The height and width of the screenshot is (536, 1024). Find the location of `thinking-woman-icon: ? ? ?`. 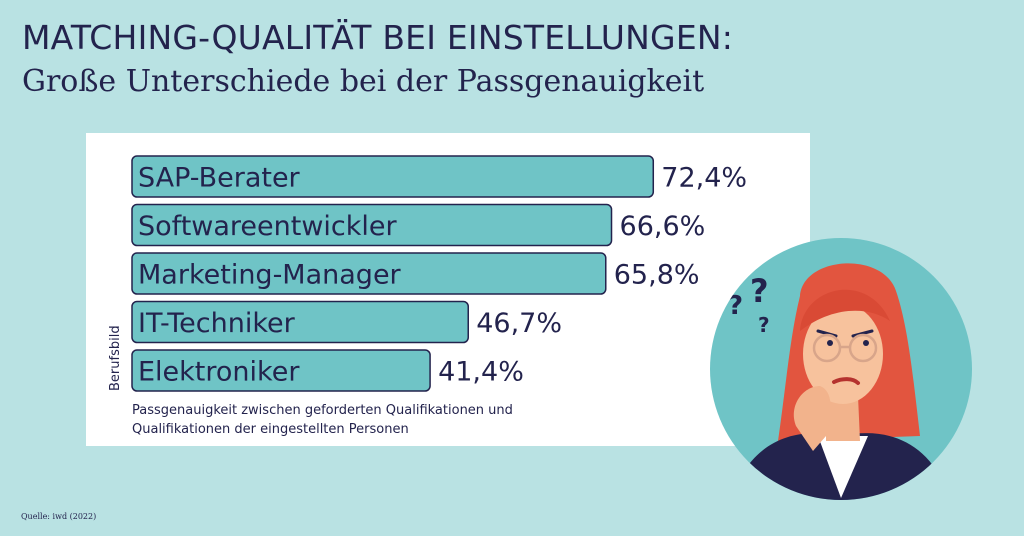

thinking-woman-icon: ? ? ? is located at coordinates (841, 369).